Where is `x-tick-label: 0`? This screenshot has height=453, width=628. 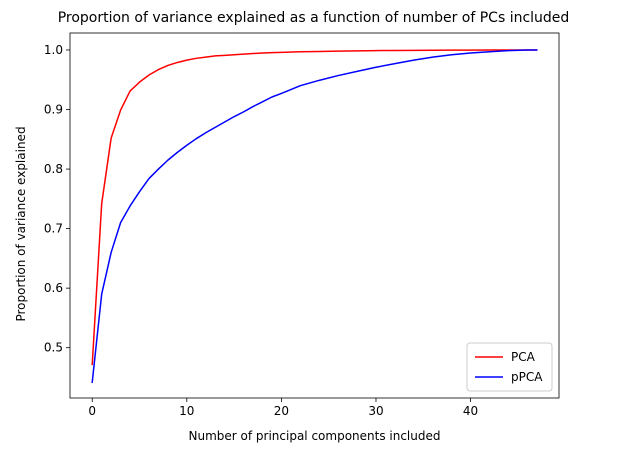
x-tick-label: 0 is located at coordinates (92, 411).